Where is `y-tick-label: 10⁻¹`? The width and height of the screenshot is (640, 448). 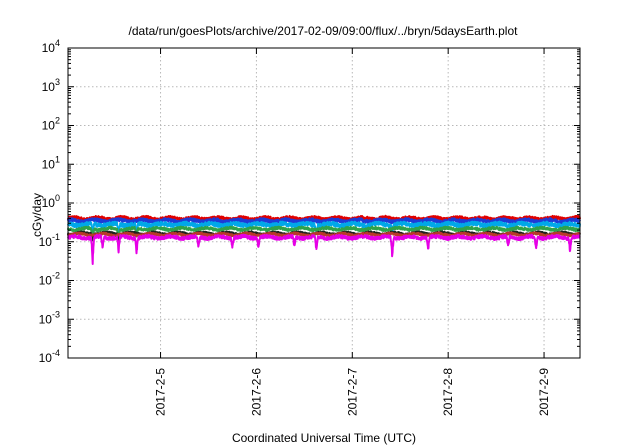
y-tick-label: 10⁻¹ is located at coordinates (49, 240).